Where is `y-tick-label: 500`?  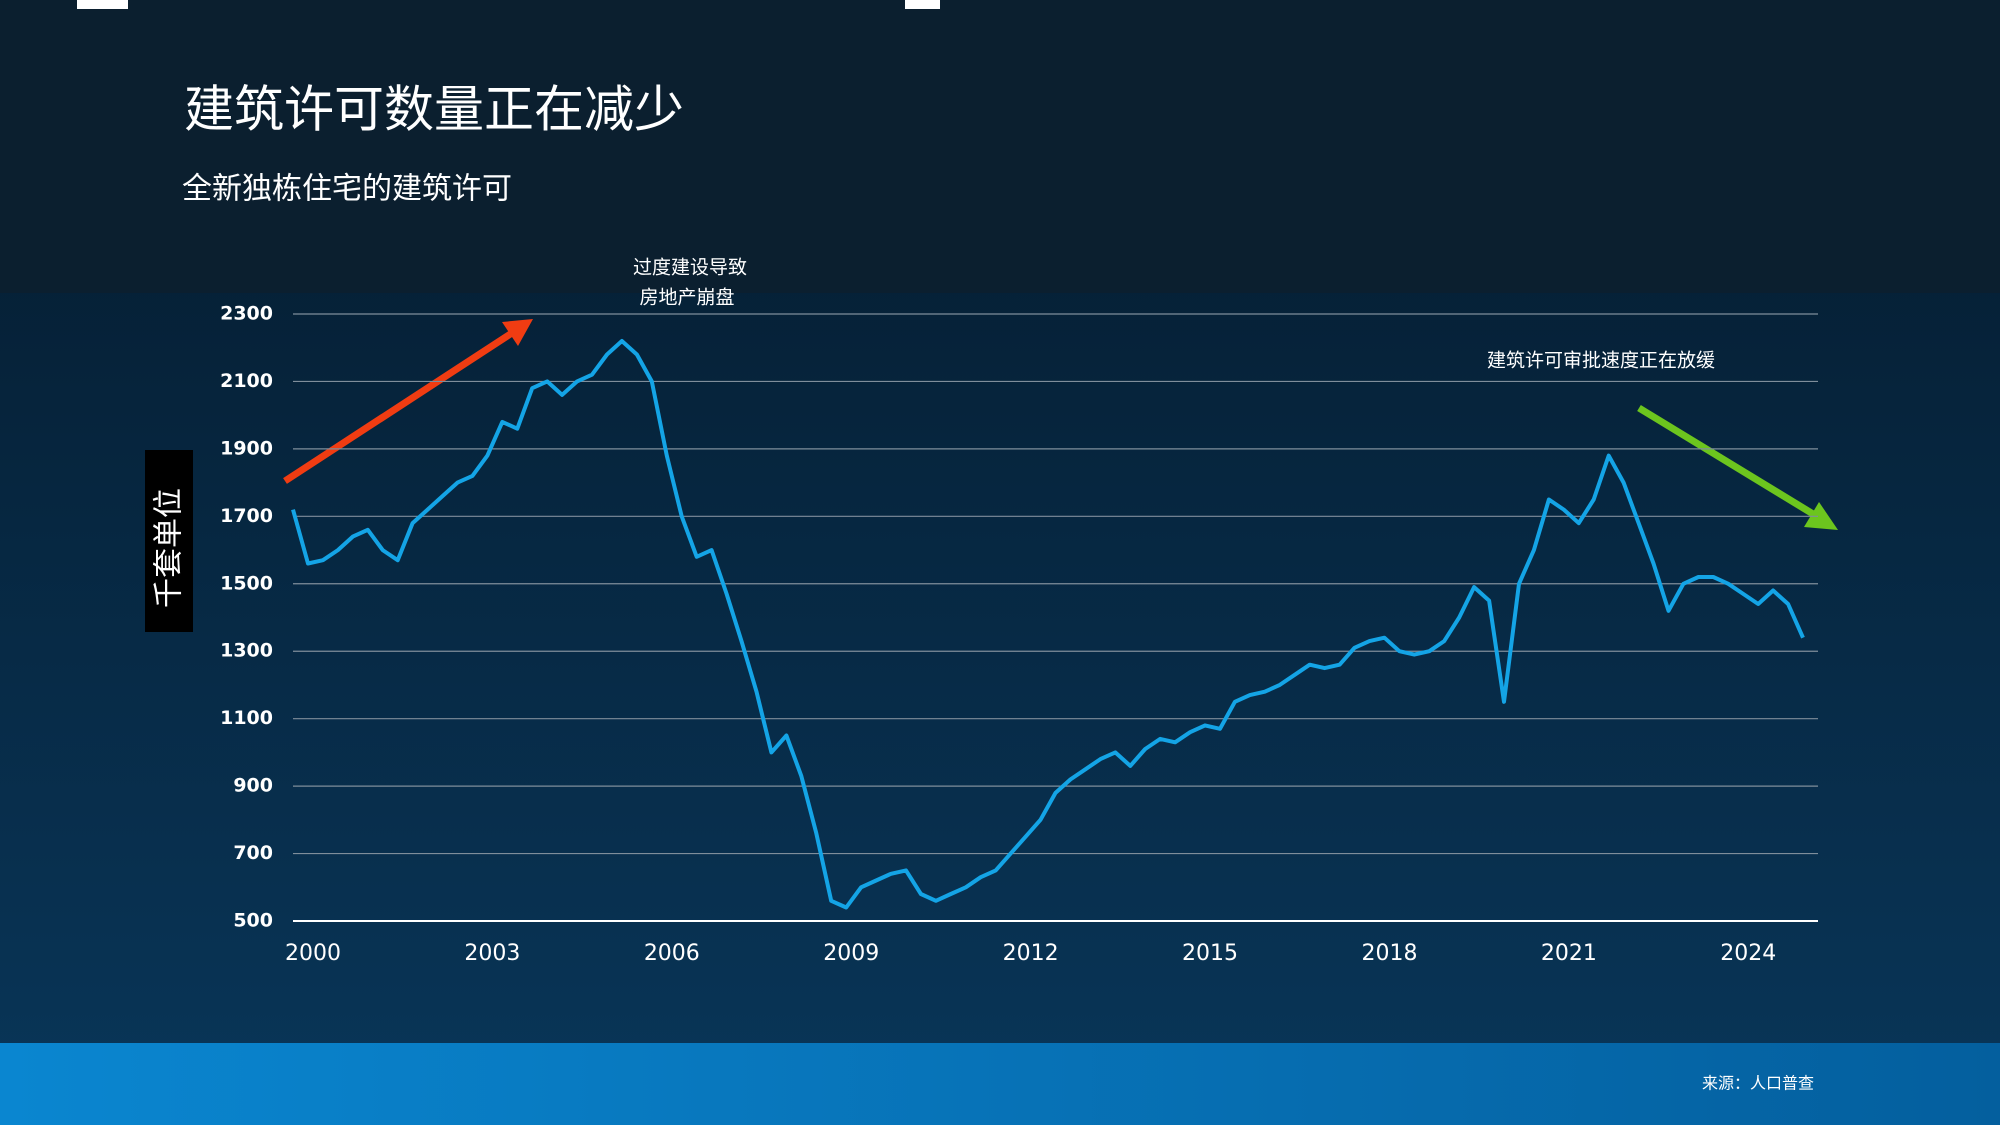 y-tick-label: 500 is located at coordinates (253, 921).